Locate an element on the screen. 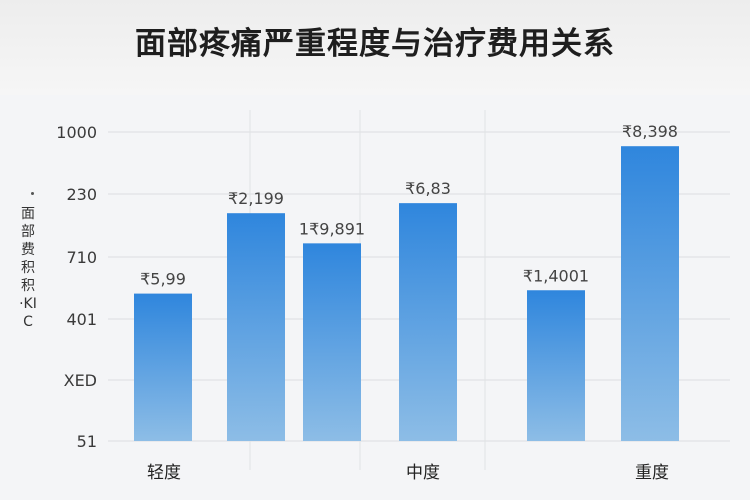  y-tick-label: 1000 is located at coordinates (76, 132).